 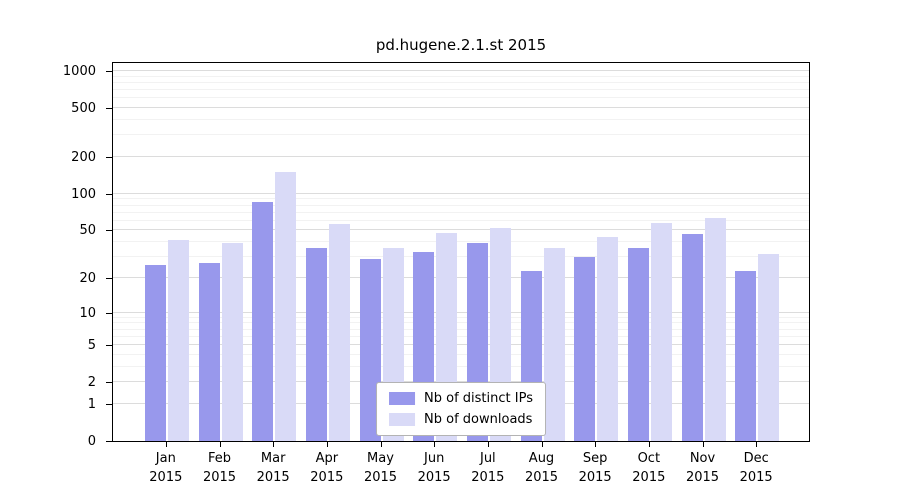 I want to click on legend-label-distinct-ips: Nb of distinct IPs, so click(x=478, y=398).